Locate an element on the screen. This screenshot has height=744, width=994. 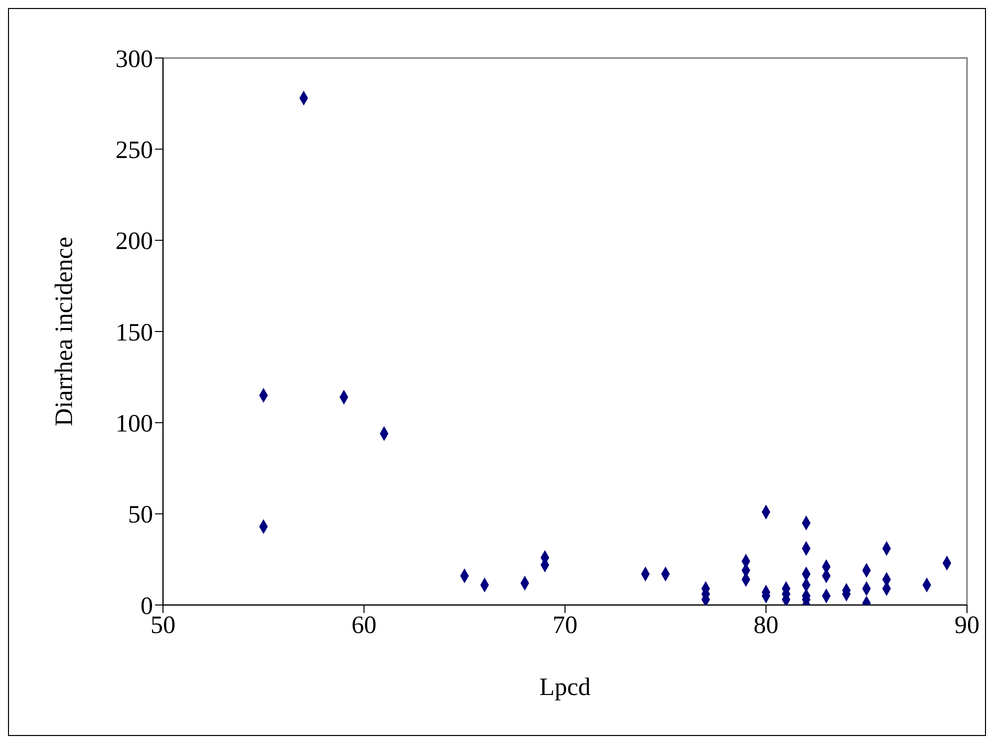
x-axis-title: Lpcd is located at coordinates (565, 687).